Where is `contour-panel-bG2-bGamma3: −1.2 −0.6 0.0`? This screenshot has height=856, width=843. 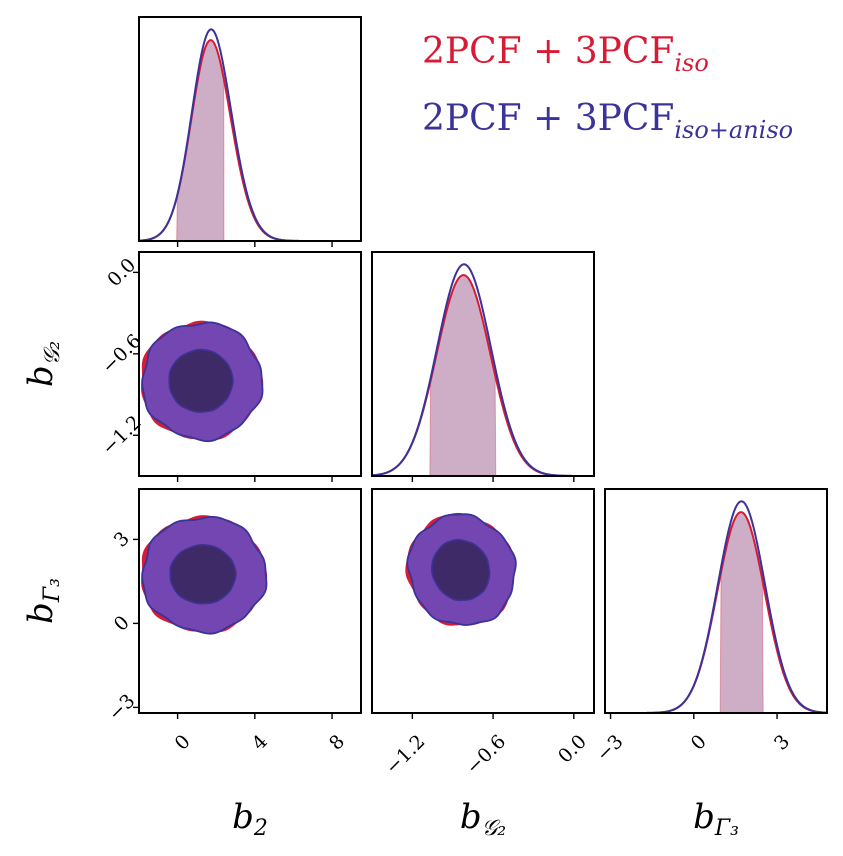 contour-panel-bG2-bGamma3: −1.2 −0.6 0.0 is located at coordinates (483, 633).